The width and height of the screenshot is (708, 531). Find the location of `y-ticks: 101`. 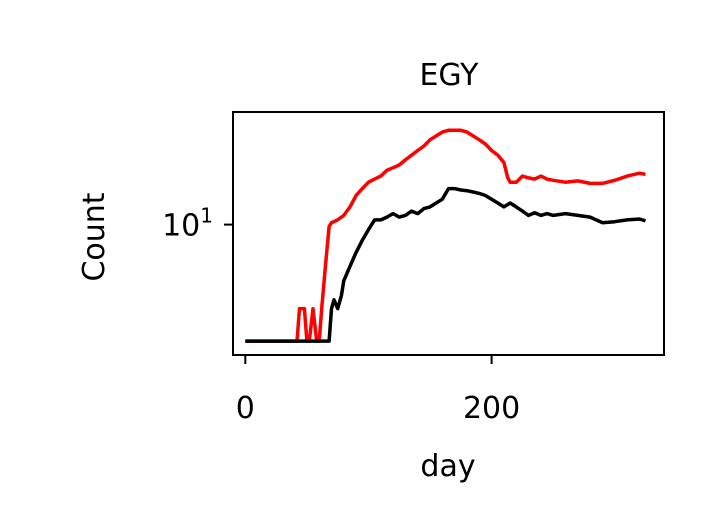

y-ticks: 101 is located at coordinates (197, 224).